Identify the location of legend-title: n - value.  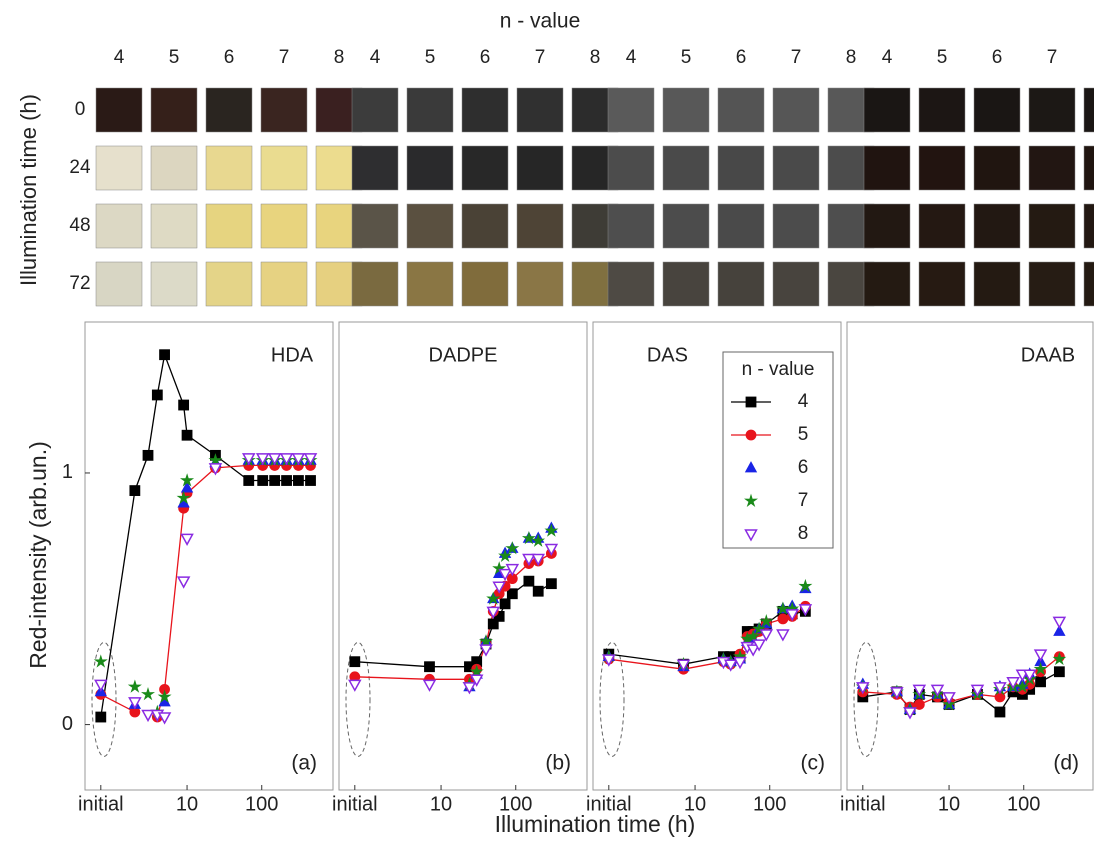
(778, 369).